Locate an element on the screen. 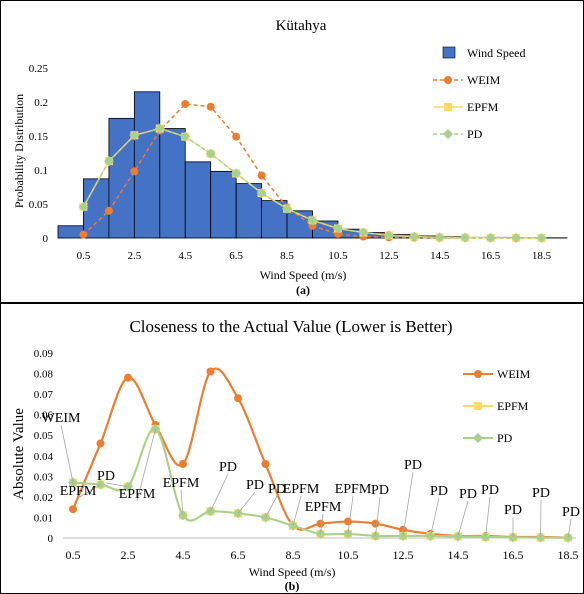 Image resolution: width=584 pixels, height=594 pixels. y-axis-label: Probability Distribution is located at coordinates (19, 151).